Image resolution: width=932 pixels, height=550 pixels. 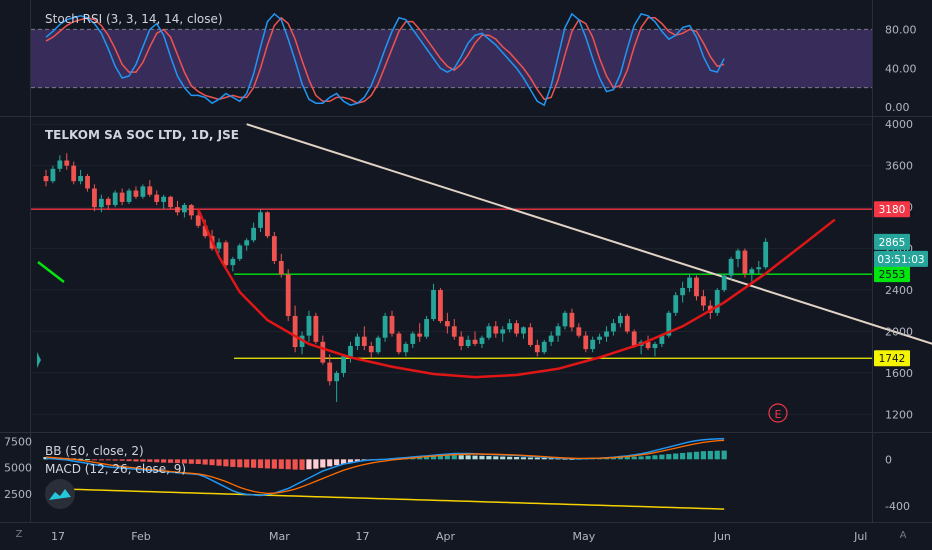 I want to click on indicator-right-tick-label: 0, so click(x=888, y=459).